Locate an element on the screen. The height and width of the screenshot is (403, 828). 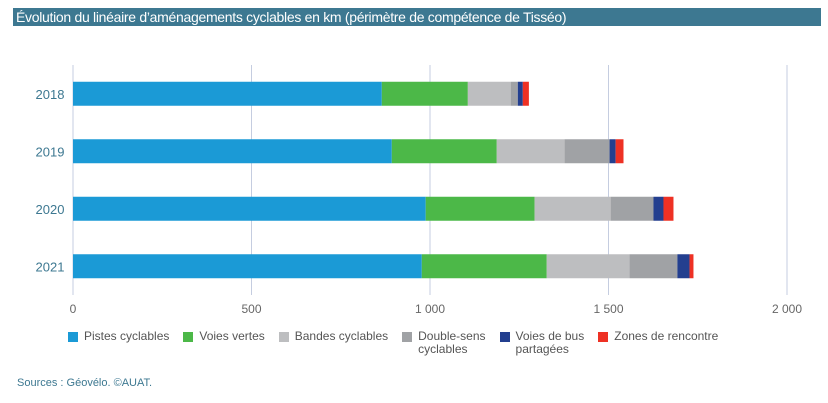
legend-item: Pistes cyclables is located at coordinates (118, 343).